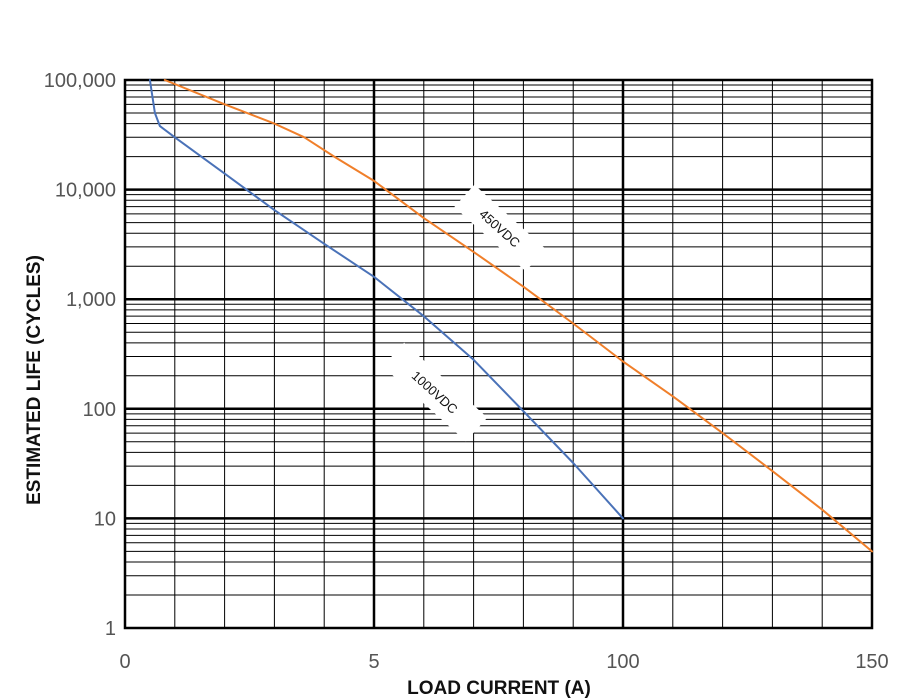 The height and width of the screenshot is (700, 897). What do you see at coordinates (110, 629) in the screenshot?
I see `y-tick-label: 1` at bounding box center [110, 629].